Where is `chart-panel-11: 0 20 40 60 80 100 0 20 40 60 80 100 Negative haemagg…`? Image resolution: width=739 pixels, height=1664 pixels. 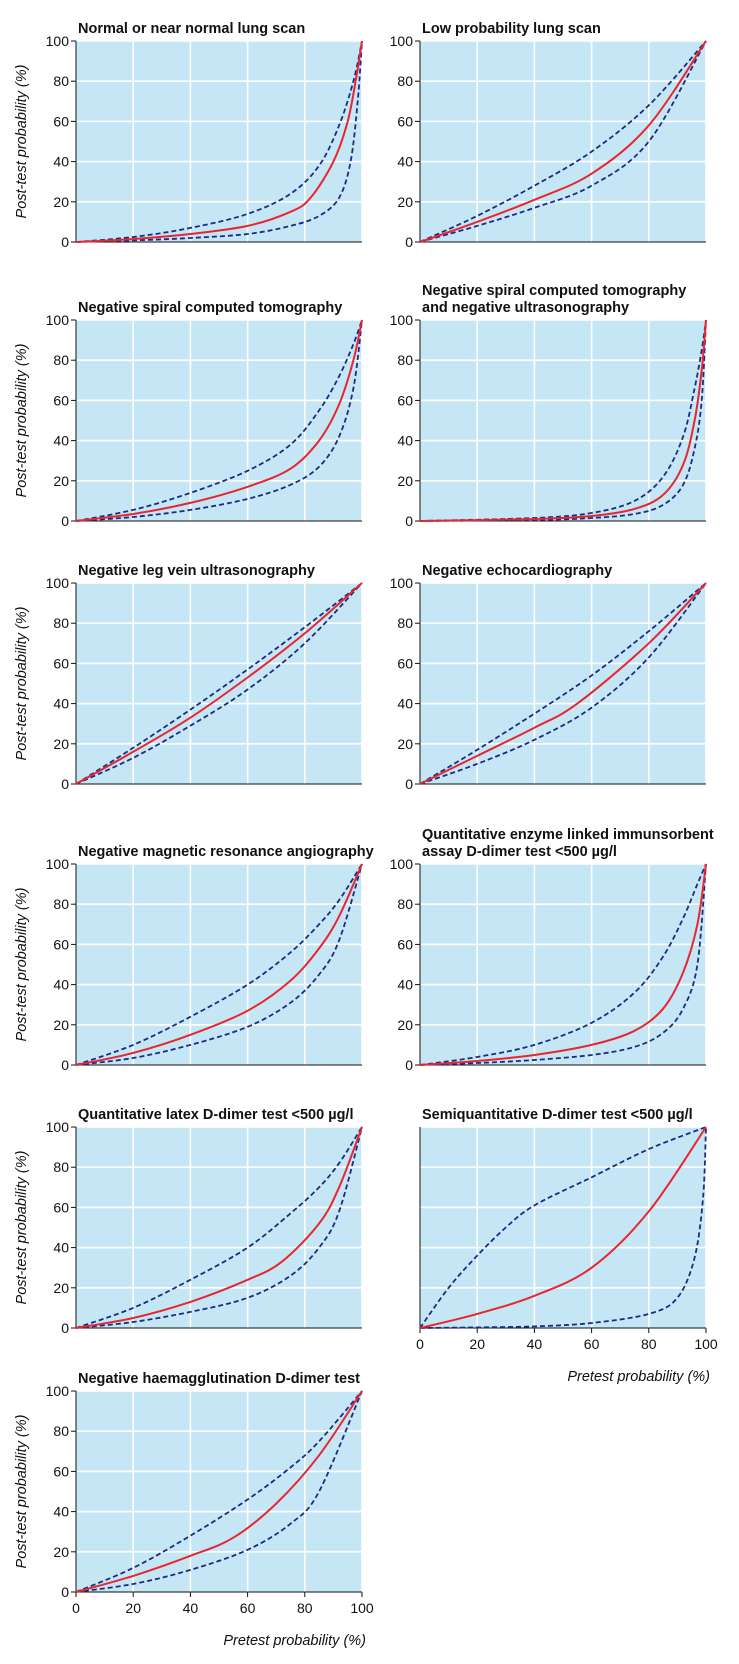
chart-panel-11: 0 20 40 60 80 100 0 20 40 60 80 100 Negative haemagg… is located at coordinates (194, 1510).